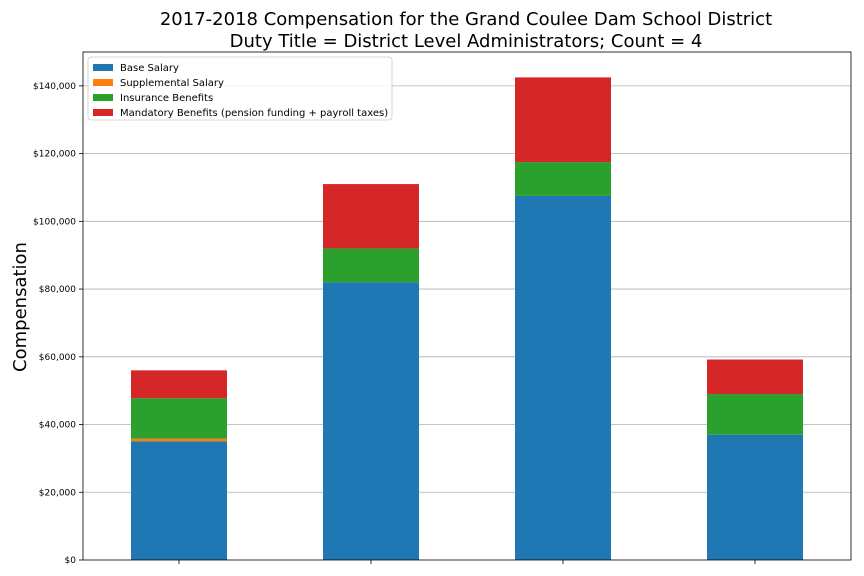 The height and width of the screenshot is (576, 864). I want to click on legend-box, so click(240, 88).